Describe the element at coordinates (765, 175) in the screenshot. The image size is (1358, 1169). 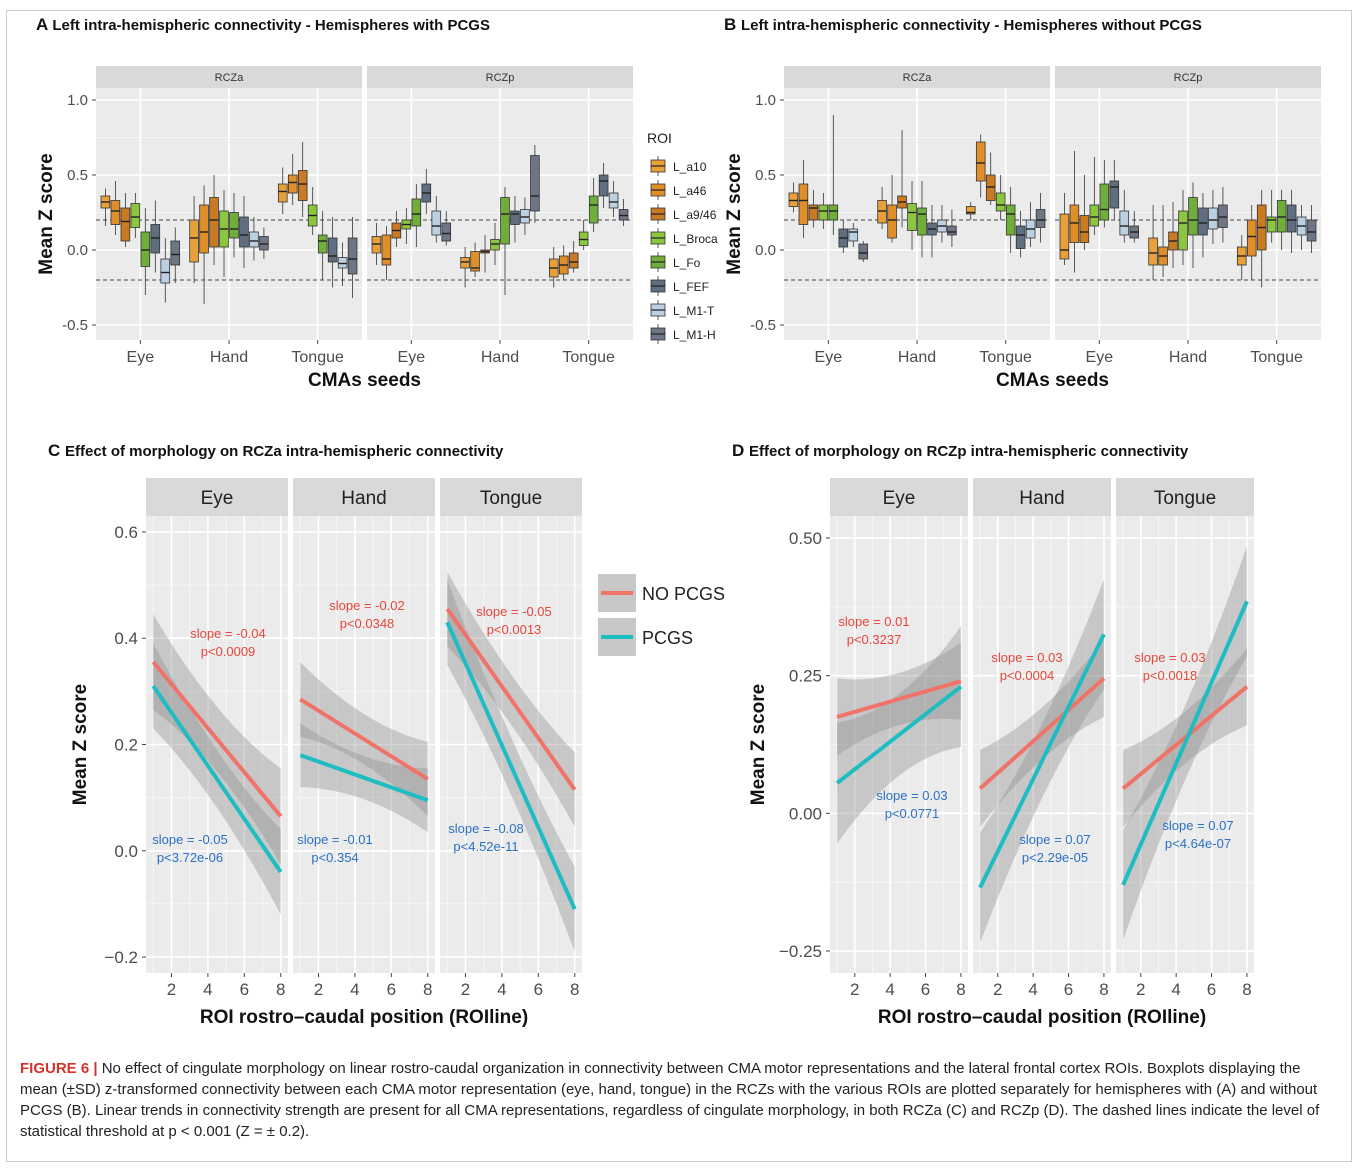
I see `y-tick-label: 0.5` at that location.